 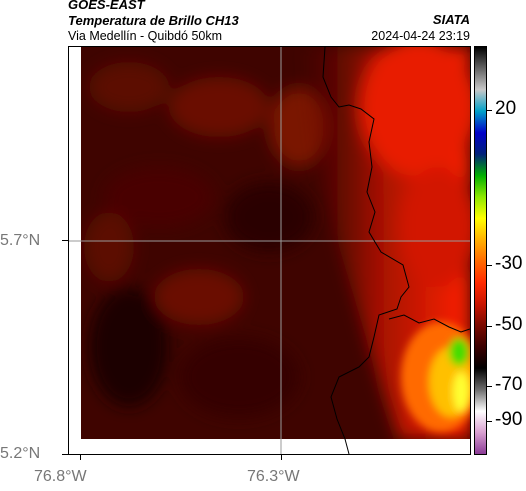 What do you see at coordinates (273, 476) in the screenshot?
I see `longitude-label: 76.3°W` at bounding box center [273, 476].